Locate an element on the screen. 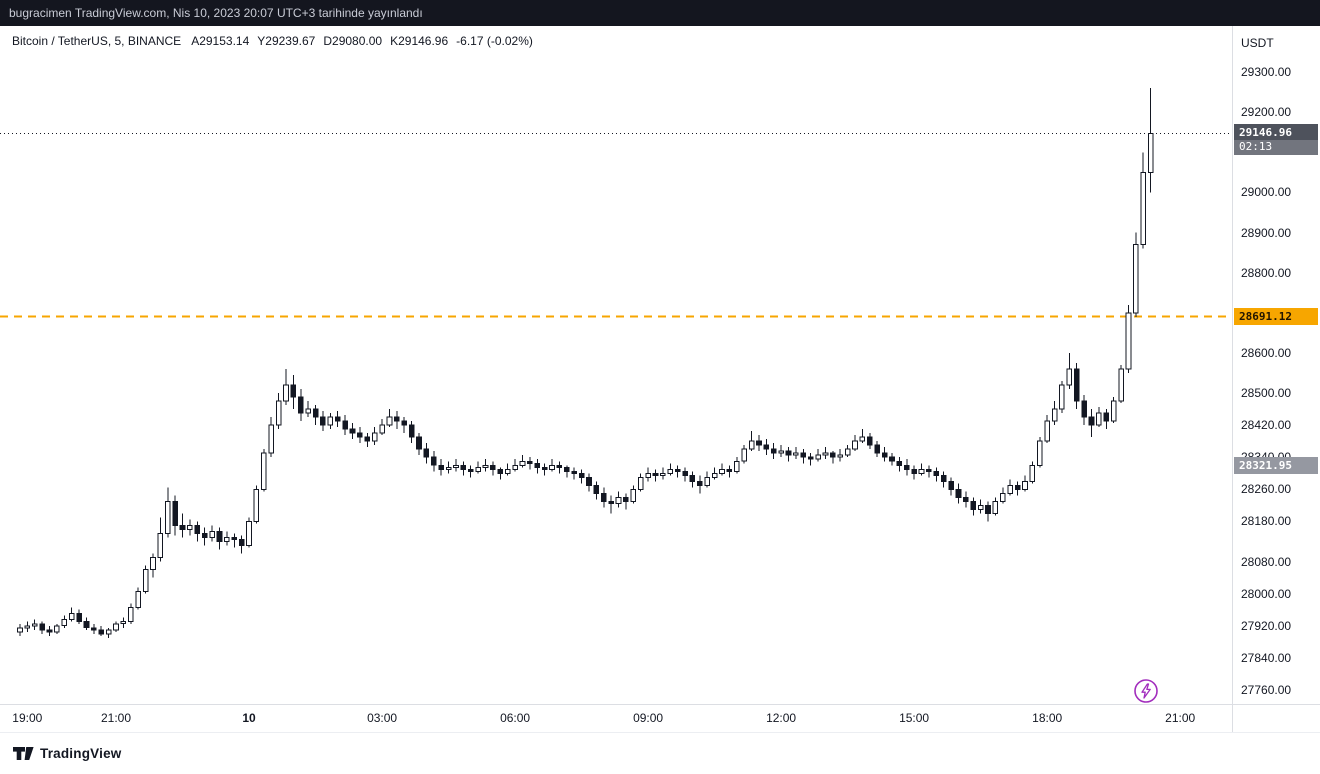 The image size is (1320, 774). ohlc-low: D29080.00 is located at coordinates (352, 41).